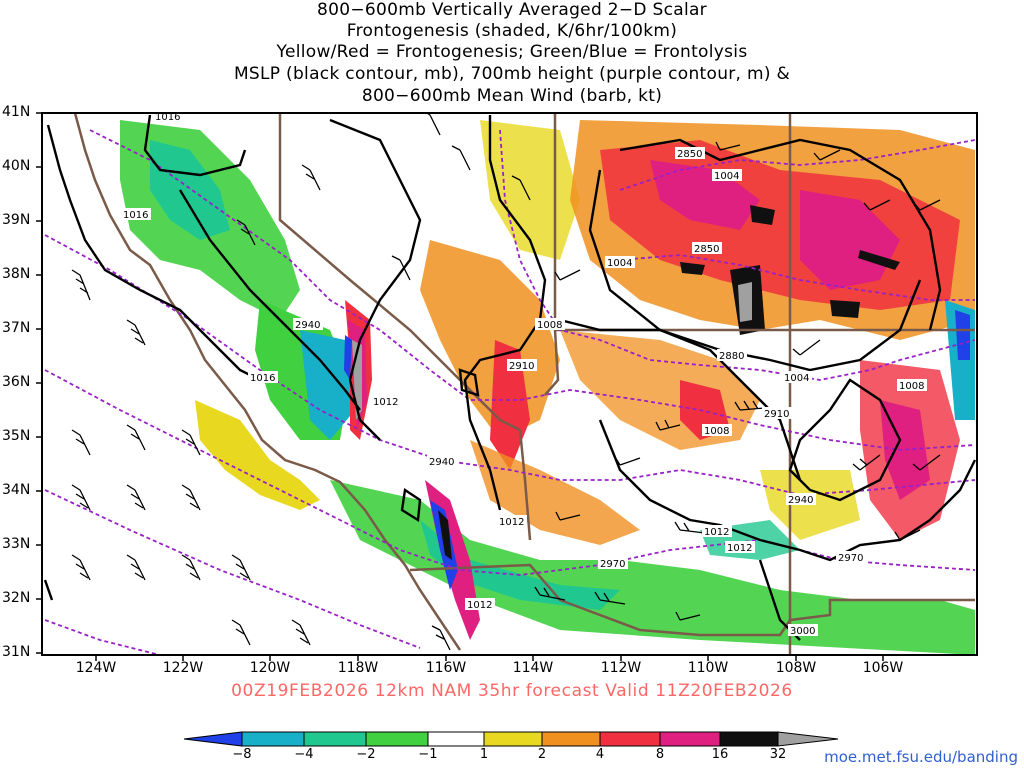 This screenshot has width=1024, height=768. I want to click on lat-label: 35N, so click(16, 436).